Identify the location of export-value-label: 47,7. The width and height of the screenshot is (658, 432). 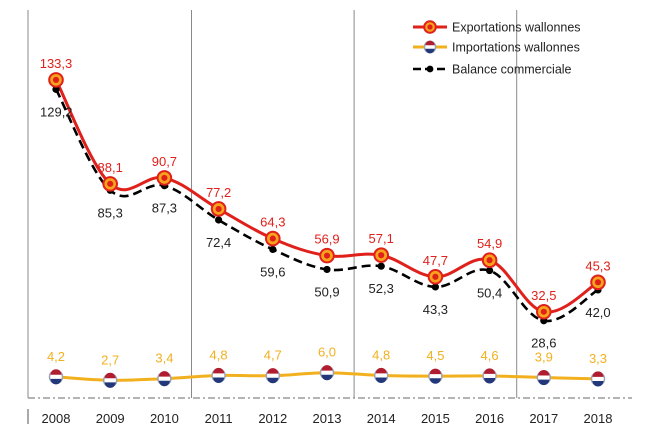
(435, 260).